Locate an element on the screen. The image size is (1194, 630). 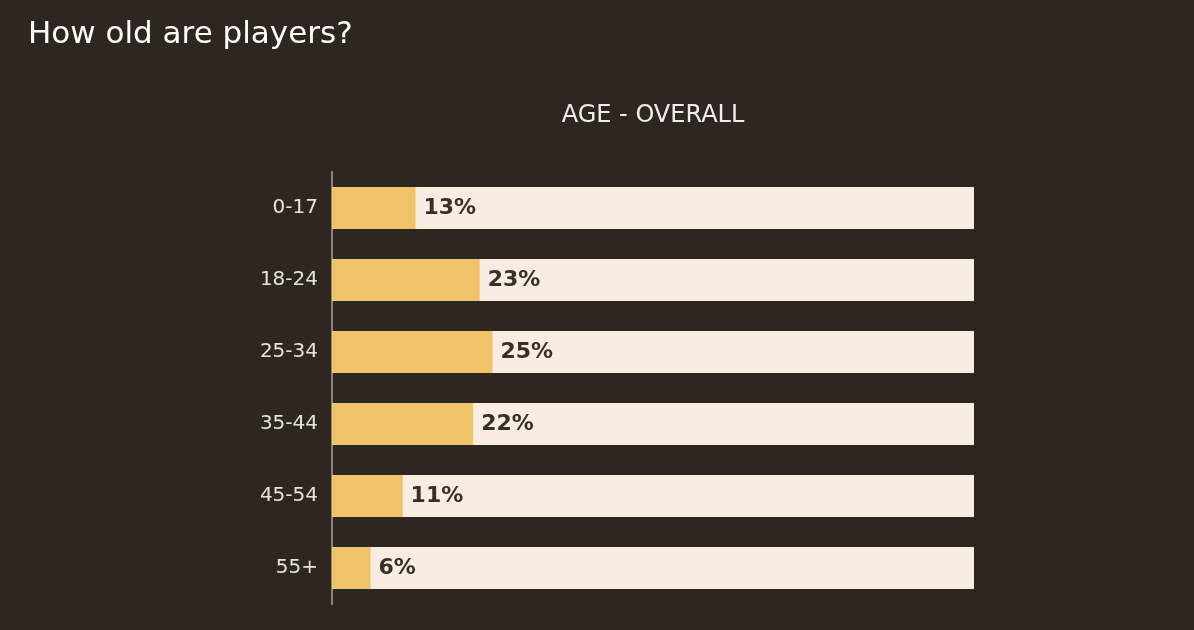
data-label: 25% is located at coordinates (527, 350).